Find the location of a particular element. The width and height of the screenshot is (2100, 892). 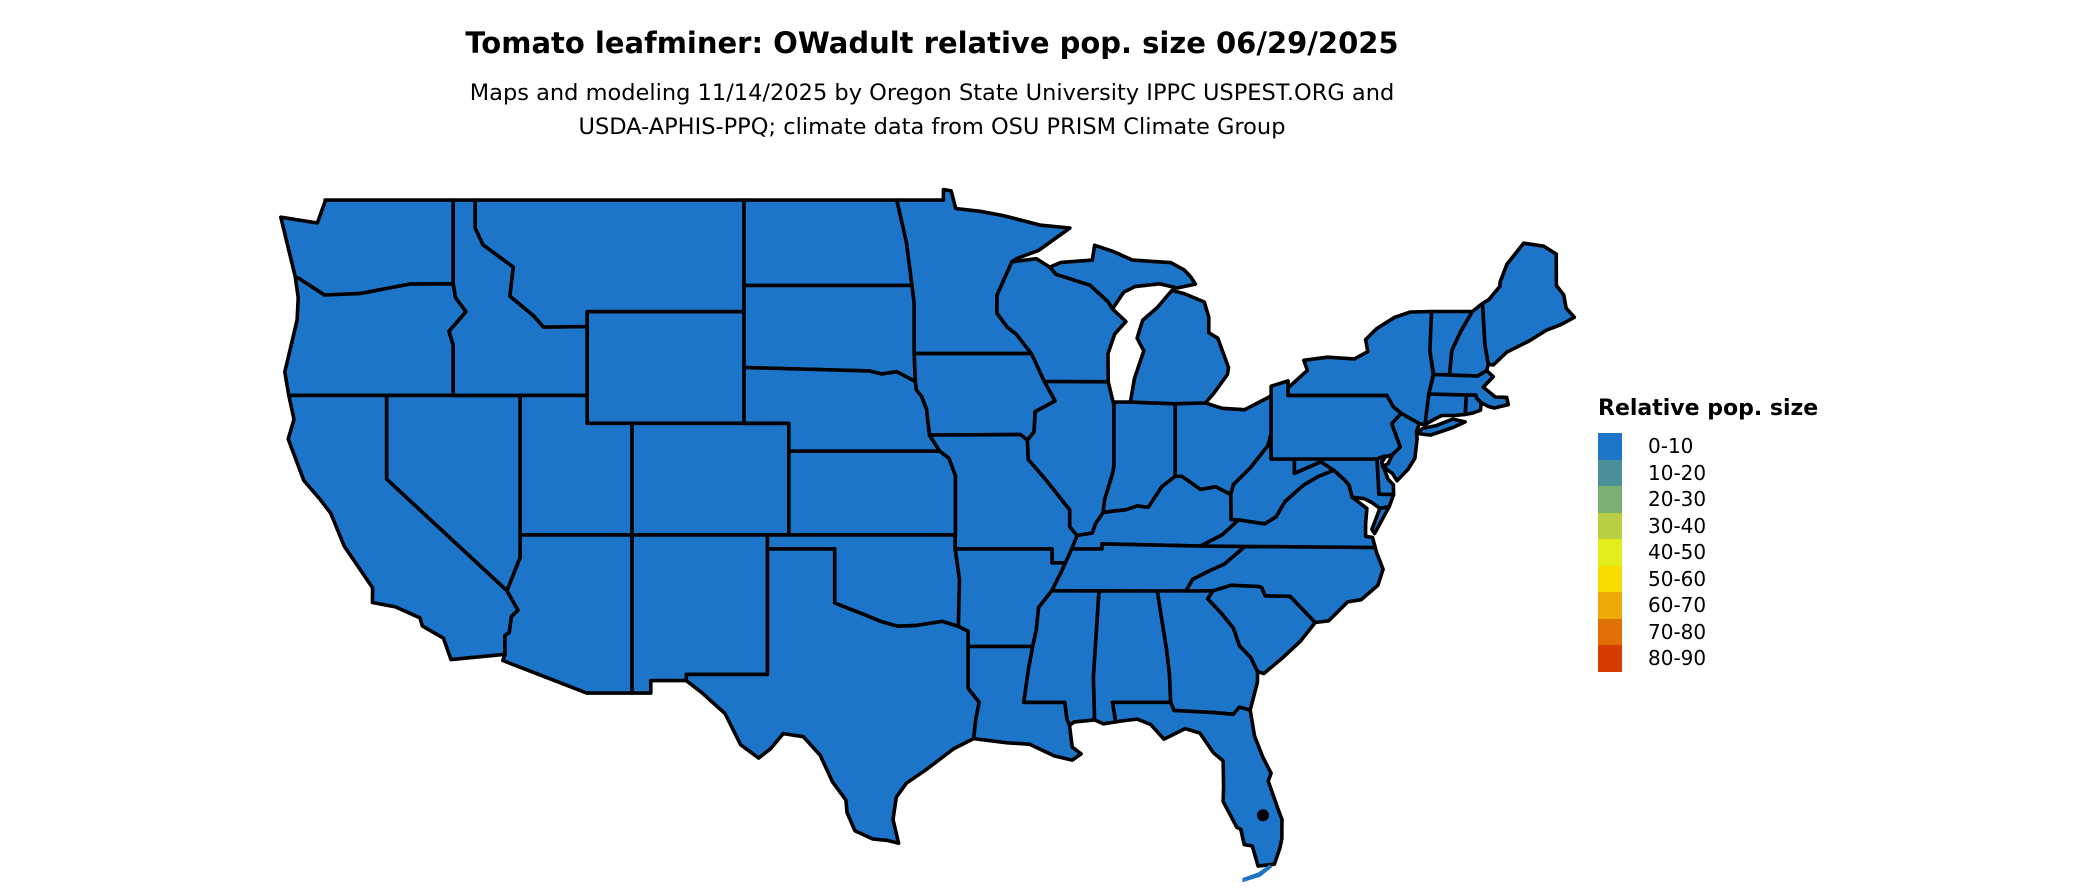

state-ME is located at coordinates (1528, 304).